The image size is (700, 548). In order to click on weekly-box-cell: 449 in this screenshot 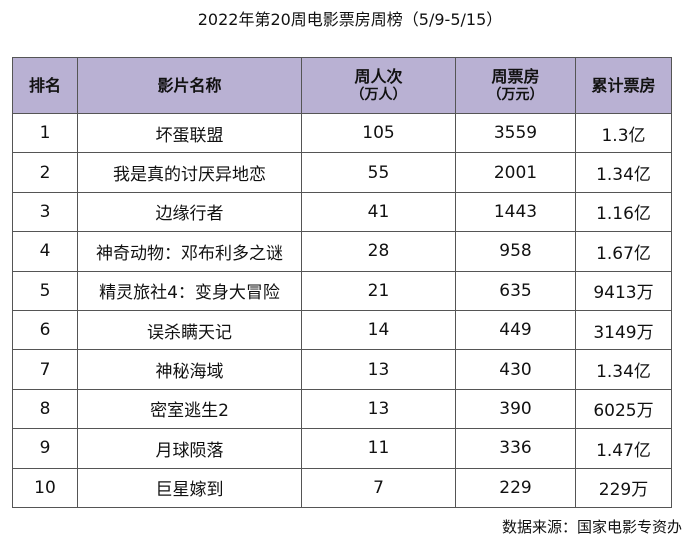, I will do `click(515, 330)`.